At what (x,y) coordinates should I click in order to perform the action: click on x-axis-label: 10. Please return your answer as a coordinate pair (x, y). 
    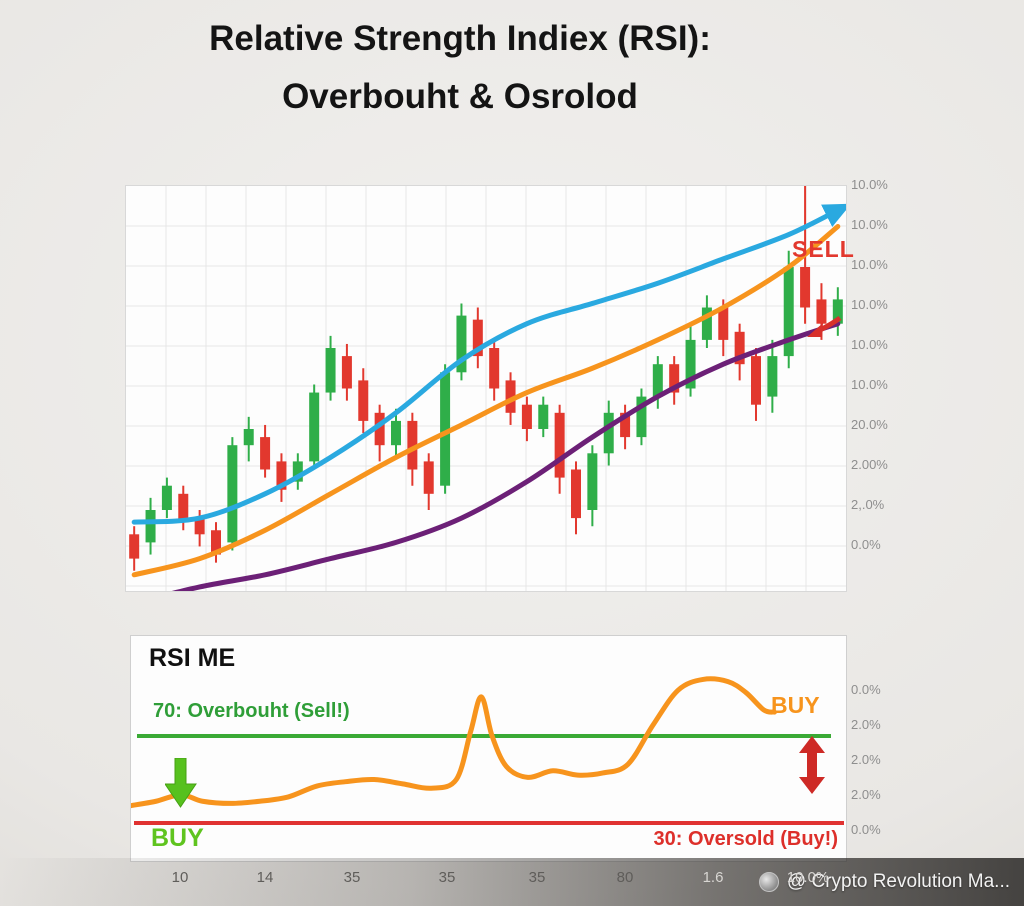
    Looking at the image, I should click on (180, 877).